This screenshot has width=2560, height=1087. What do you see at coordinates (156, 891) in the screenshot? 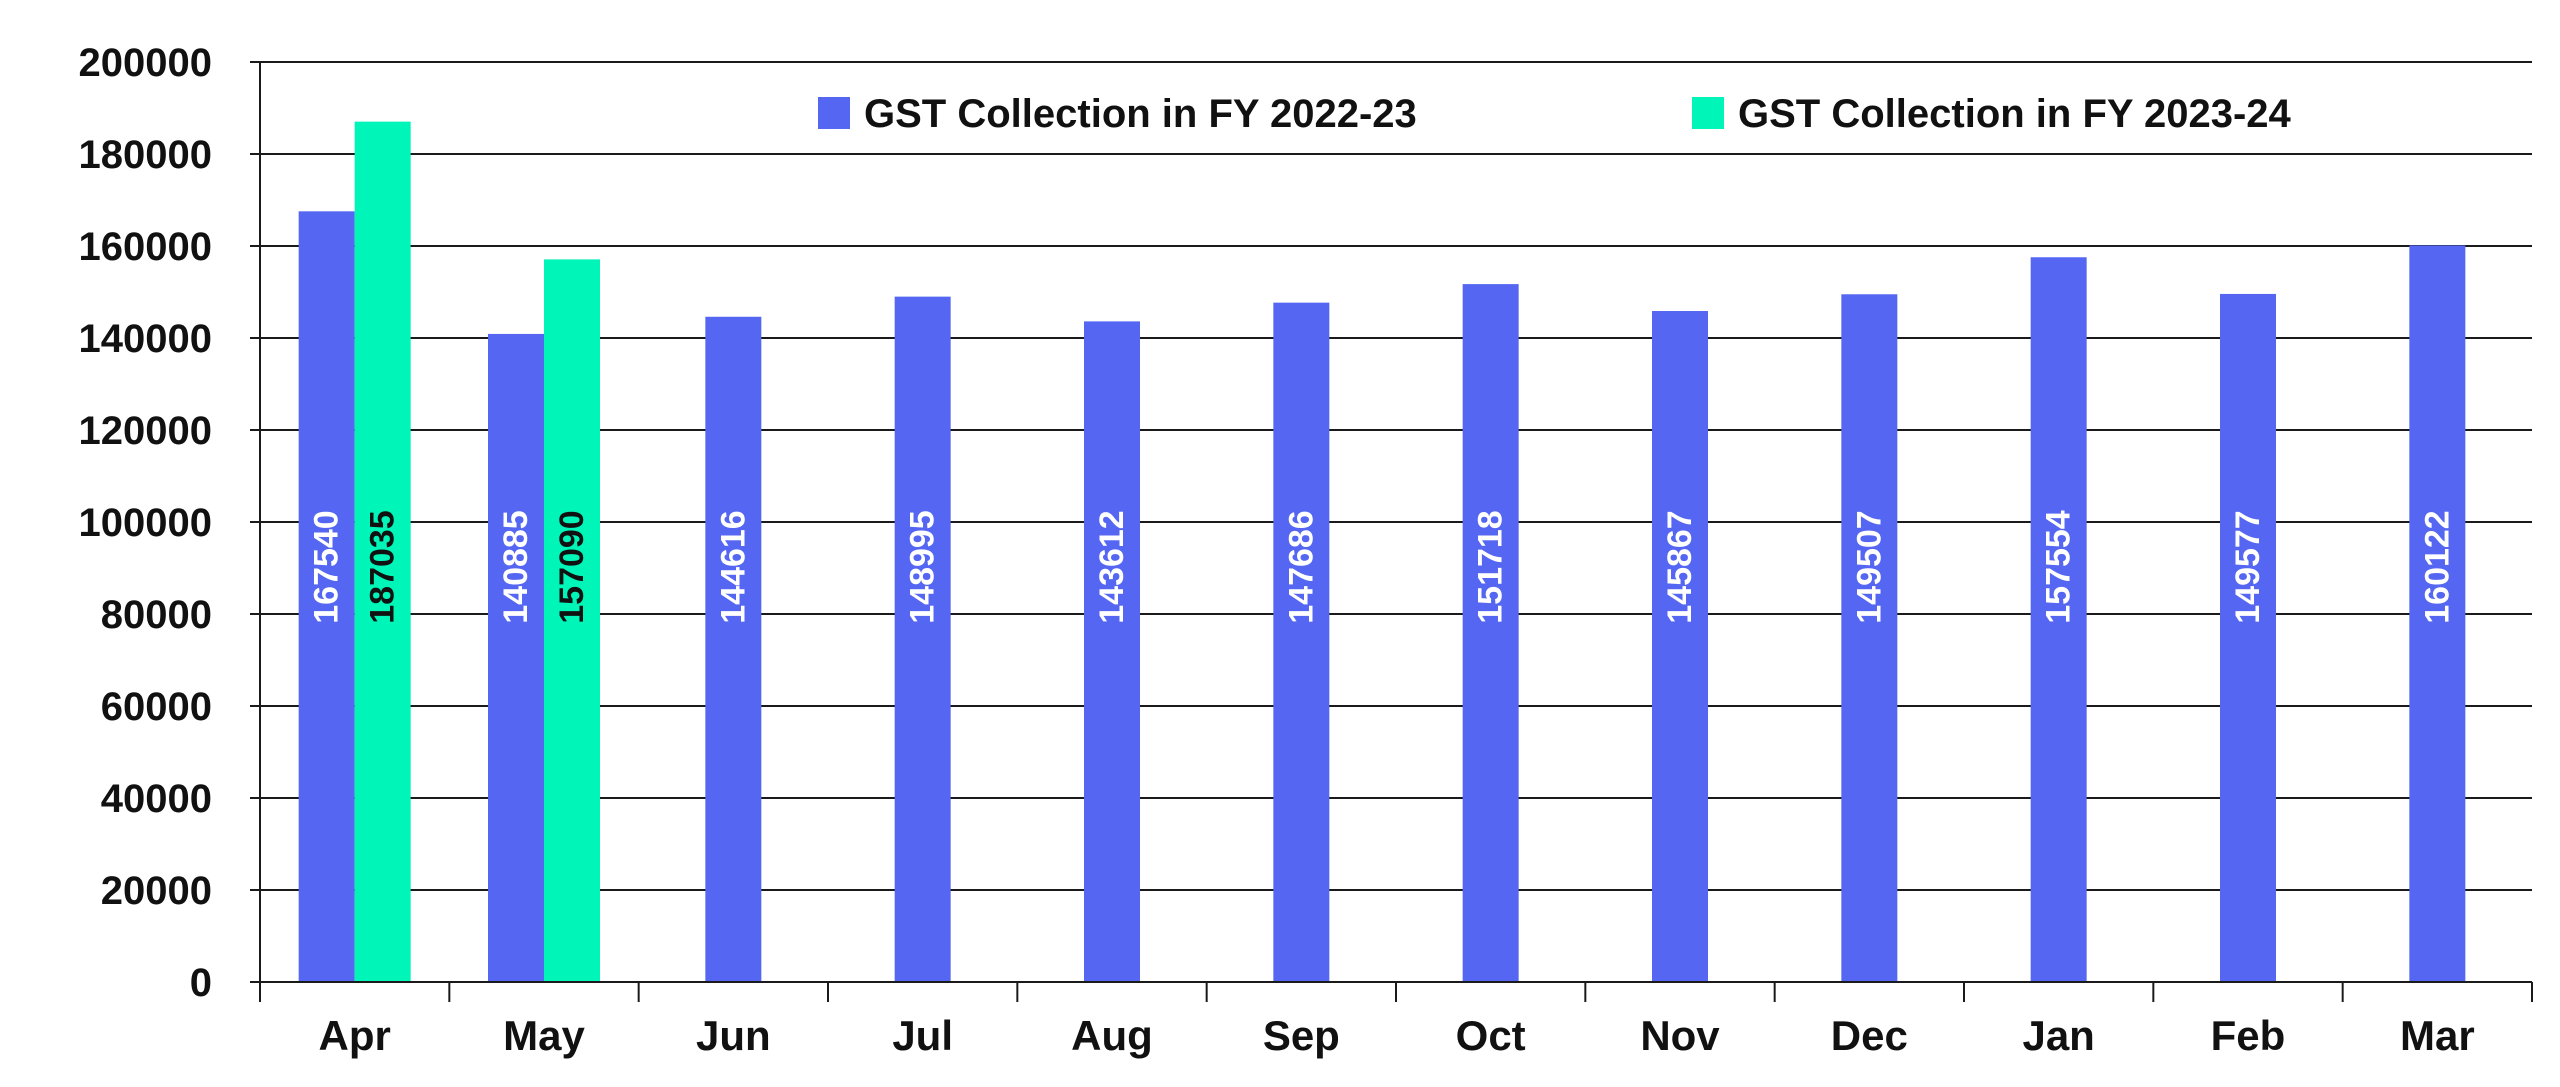
I see `y-tick-label: 20000` at bounding box center [156, 891].